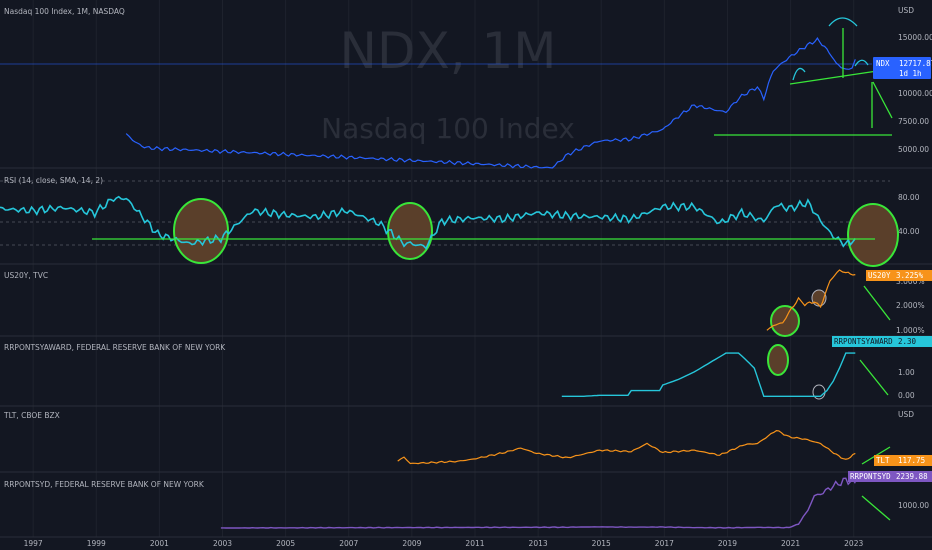 This screenshot has width=932, height=550. I want to click on ndx-tag-countdown: 1d 1h, so click(910, 73).